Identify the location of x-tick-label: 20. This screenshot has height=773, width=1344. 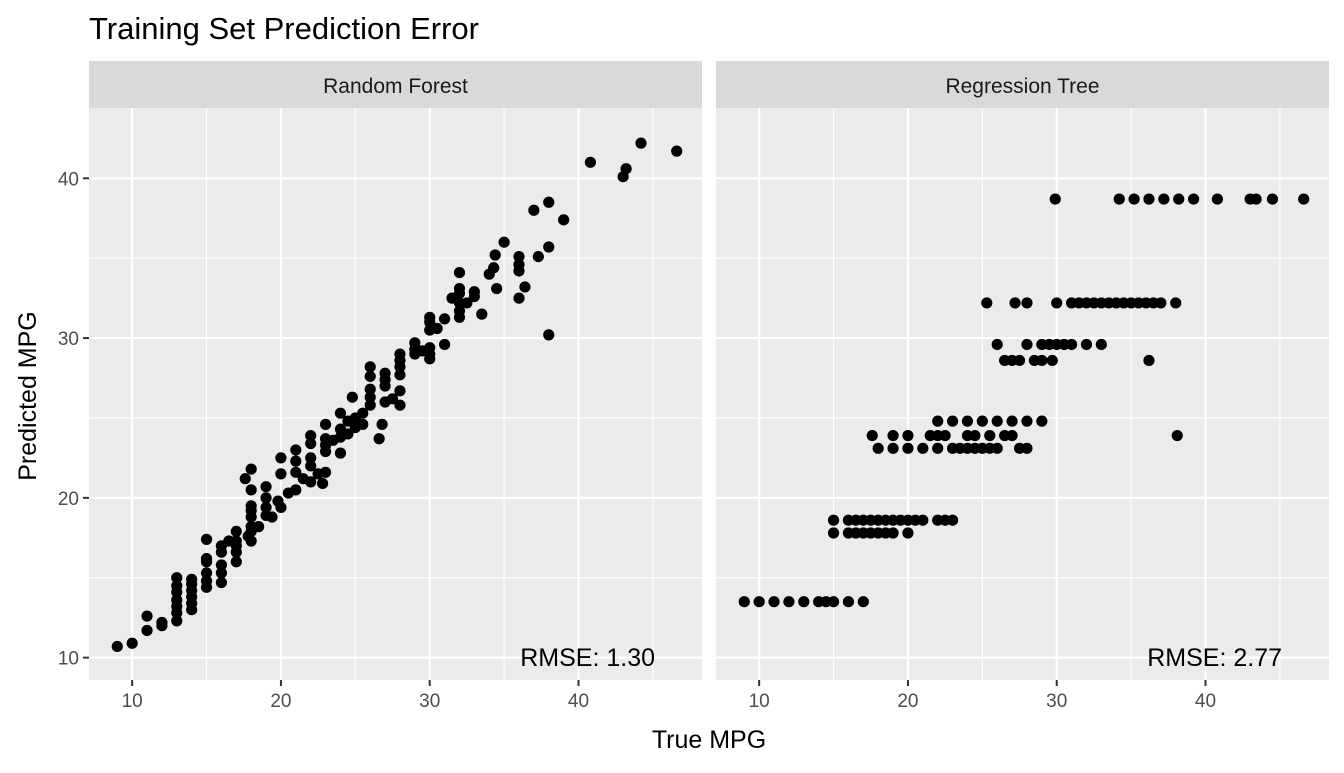
(280, 701).